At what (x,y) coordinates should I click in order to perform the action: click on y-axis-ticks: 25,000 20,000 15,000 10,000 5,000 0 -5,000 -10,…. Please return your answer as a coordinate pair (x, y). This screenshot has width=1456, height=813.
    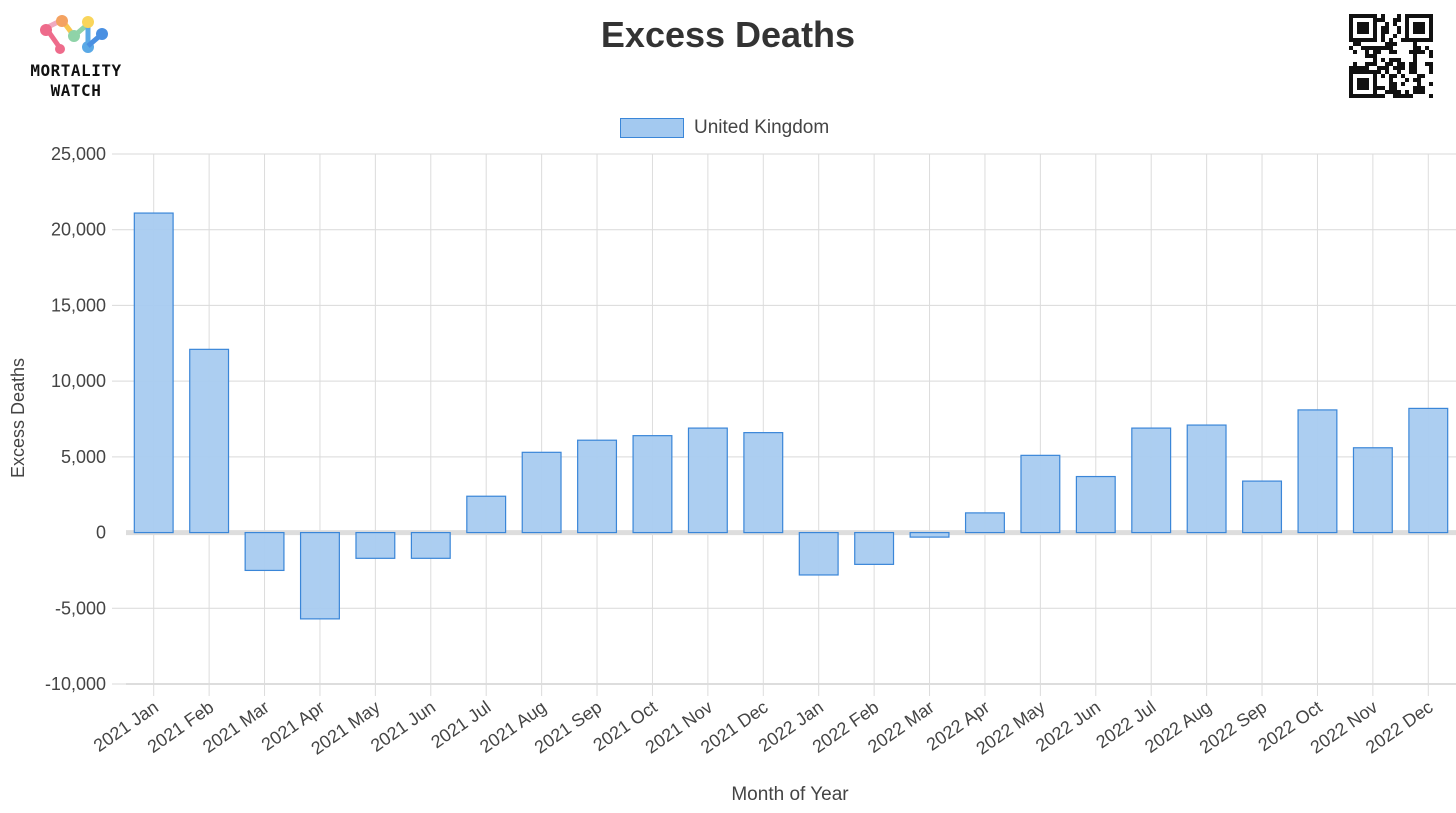
    Looking at the image, I should click on (75, 419).